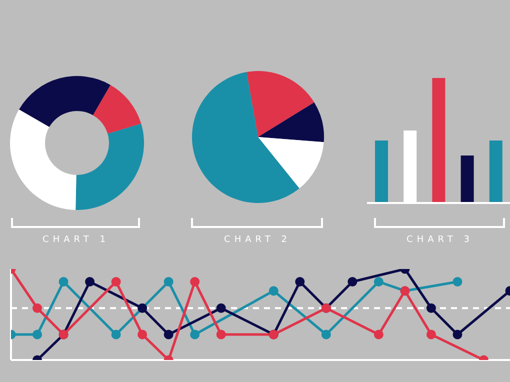 The image size is (510, 382). Describe the element at coordinates (76, 240) in the screenshot. I see `text: CHART 1` at that location.